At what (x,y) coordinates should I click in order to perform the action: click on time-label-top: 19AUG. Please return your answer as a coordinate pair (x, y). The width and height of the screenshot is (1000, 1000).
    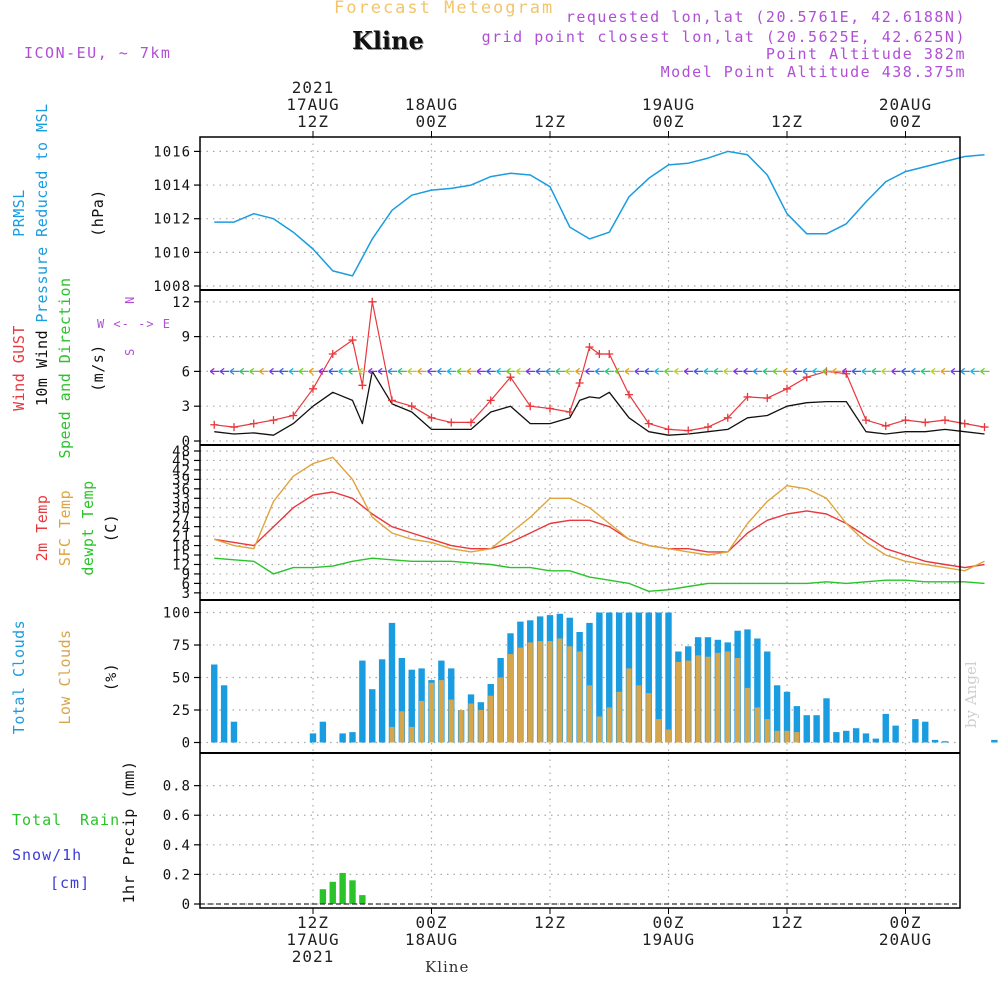
    Looking at the image, I should click on (668, 104).